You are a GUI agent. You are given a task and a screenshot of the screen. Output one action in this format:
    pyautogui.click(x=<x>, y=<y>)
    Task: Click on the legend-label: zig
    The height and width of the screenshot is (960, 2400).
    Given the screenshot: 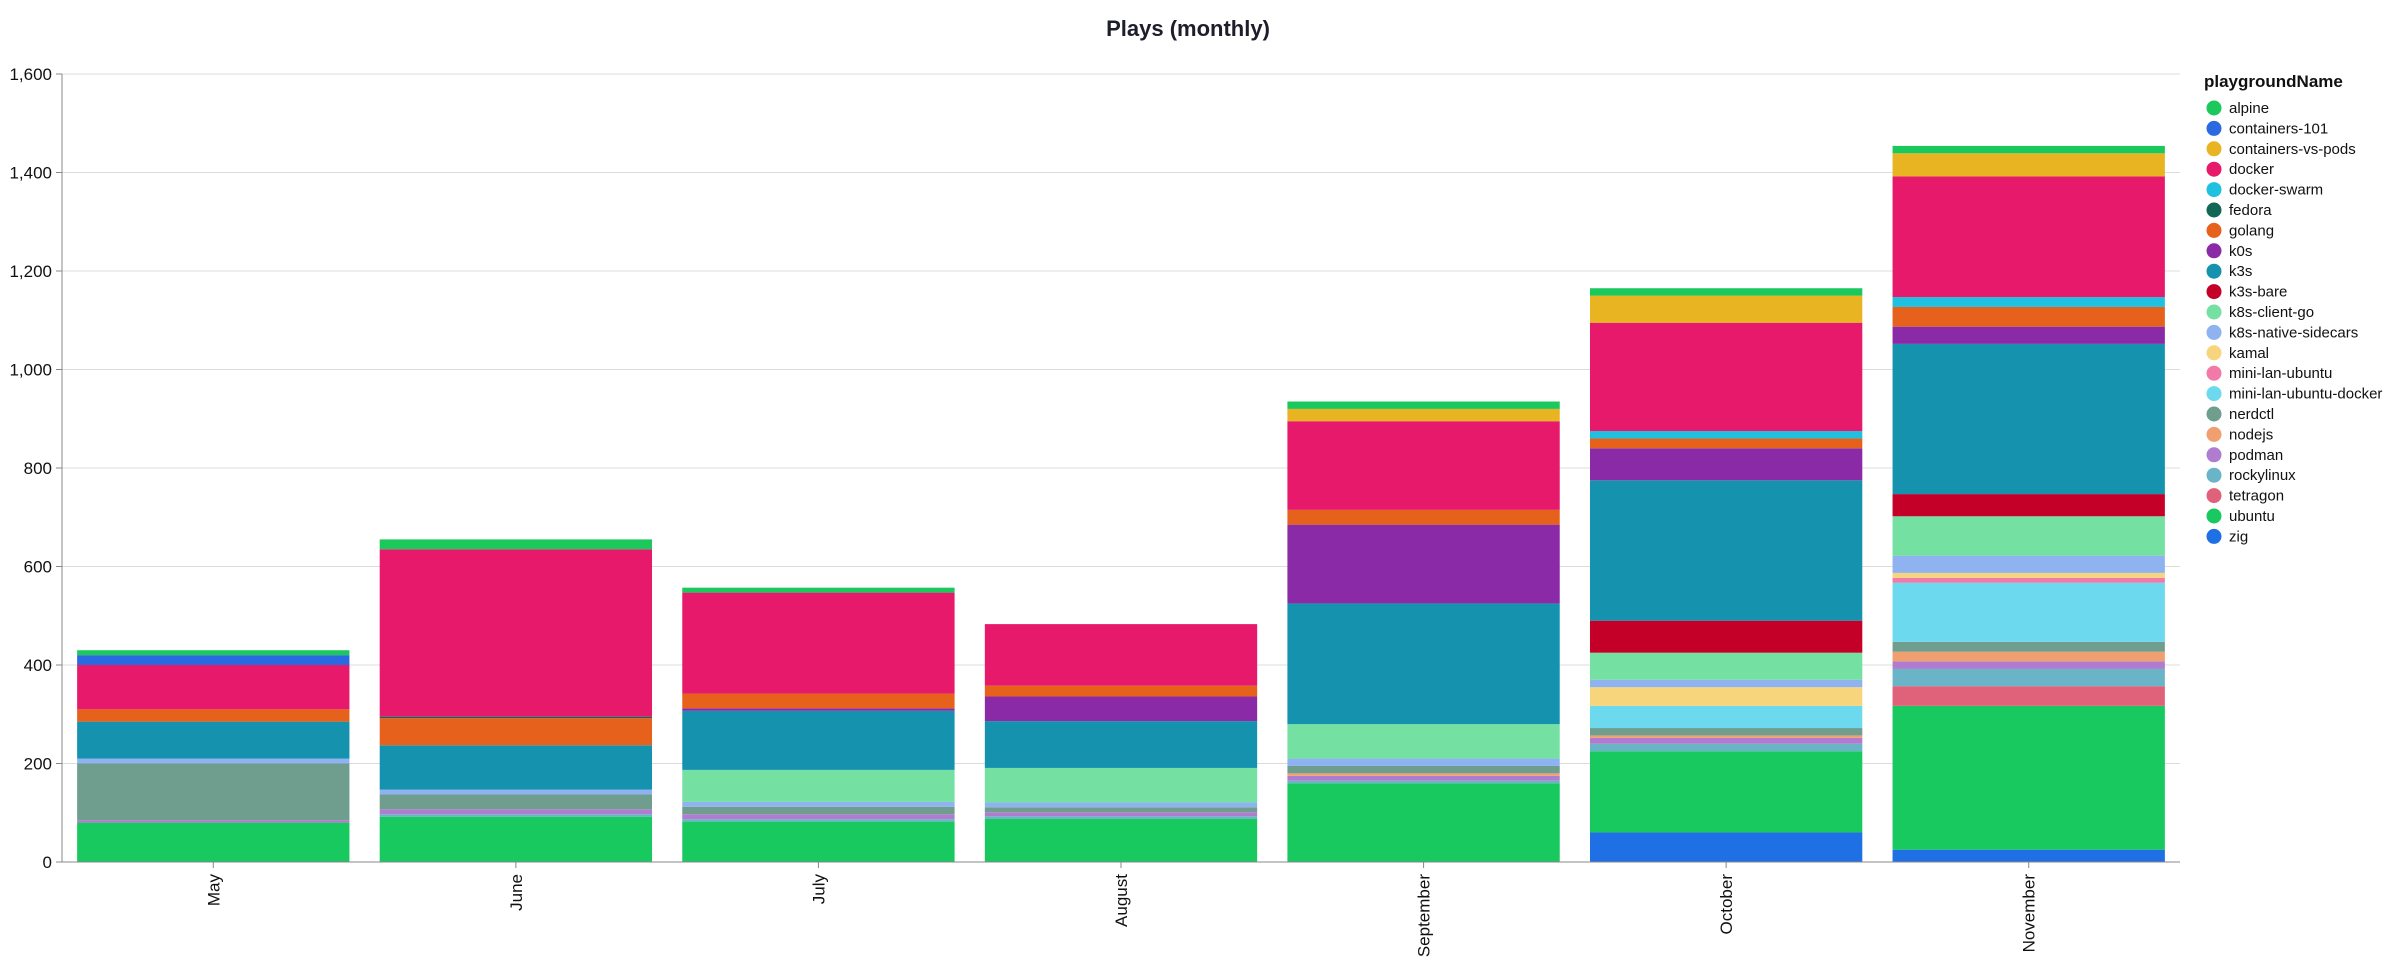 What is the action you would take?
    pyautogui.click(x=2238, y=536)
    